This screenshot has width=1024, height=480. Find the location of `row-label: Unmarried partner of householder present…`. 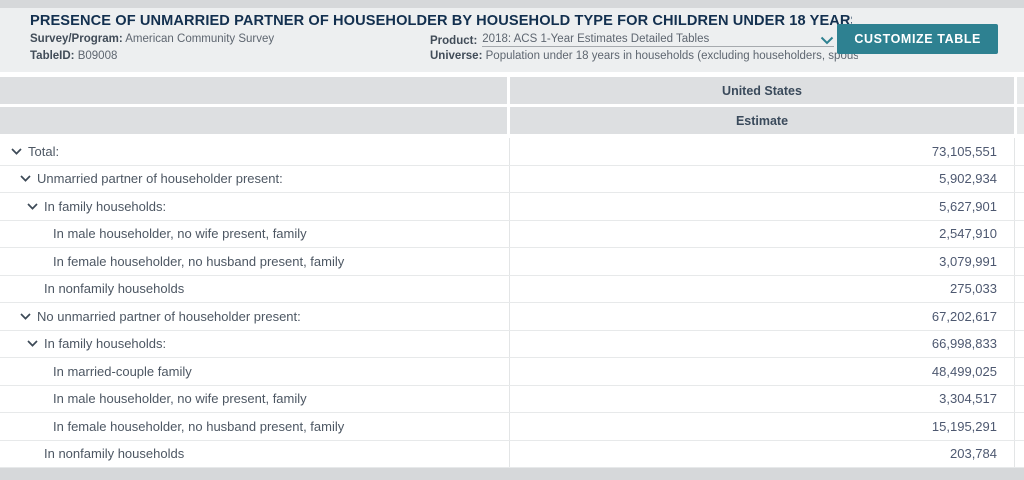

row-label: Unmarried partner of householder present… is located at coordinates (160, 179).